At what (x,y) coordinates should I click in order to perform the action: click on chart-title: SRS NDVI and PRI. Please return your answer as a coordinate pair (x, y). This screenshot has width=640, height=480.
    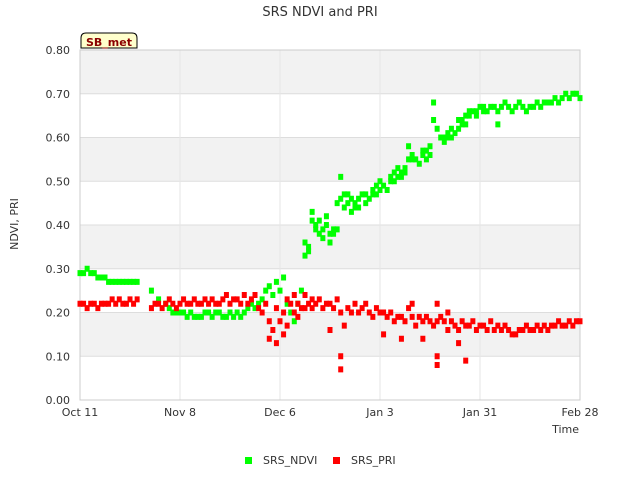
    Looking at the image, I should click on (319, 12).